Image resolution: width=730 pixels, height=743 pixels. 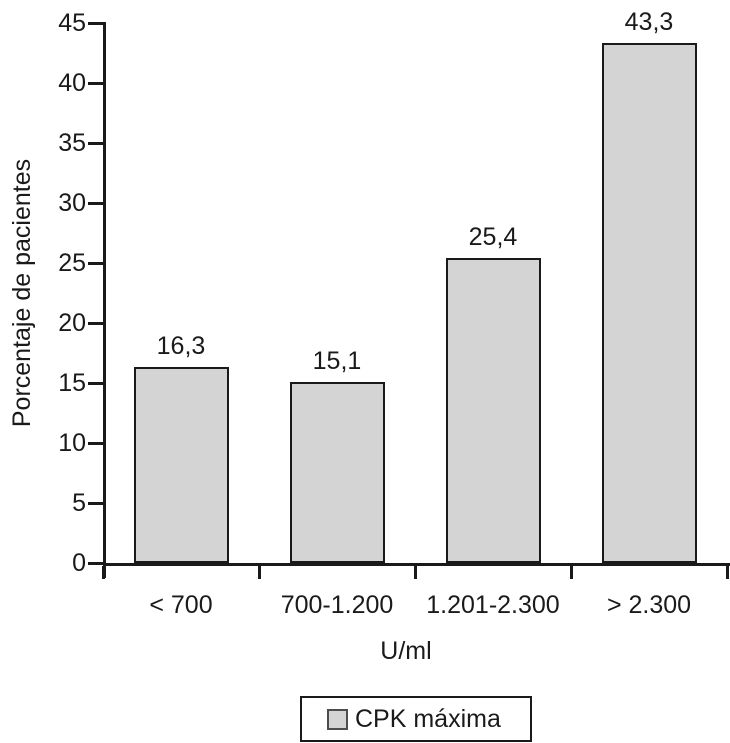 What do you see at coordinates (337, 719) in the screenshot?
I see `legend-swatch` at bounding box center [337, 719].